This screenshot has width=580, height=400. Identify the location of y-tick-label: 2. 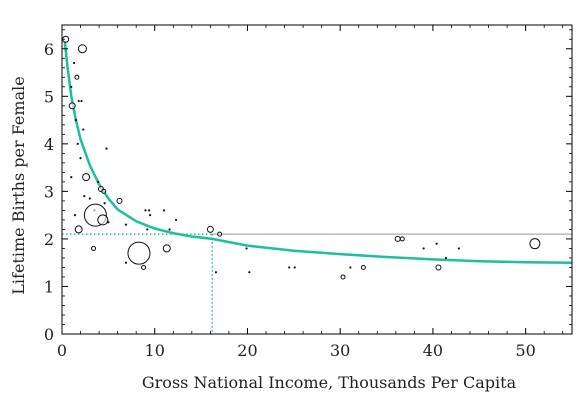
(49, 239).